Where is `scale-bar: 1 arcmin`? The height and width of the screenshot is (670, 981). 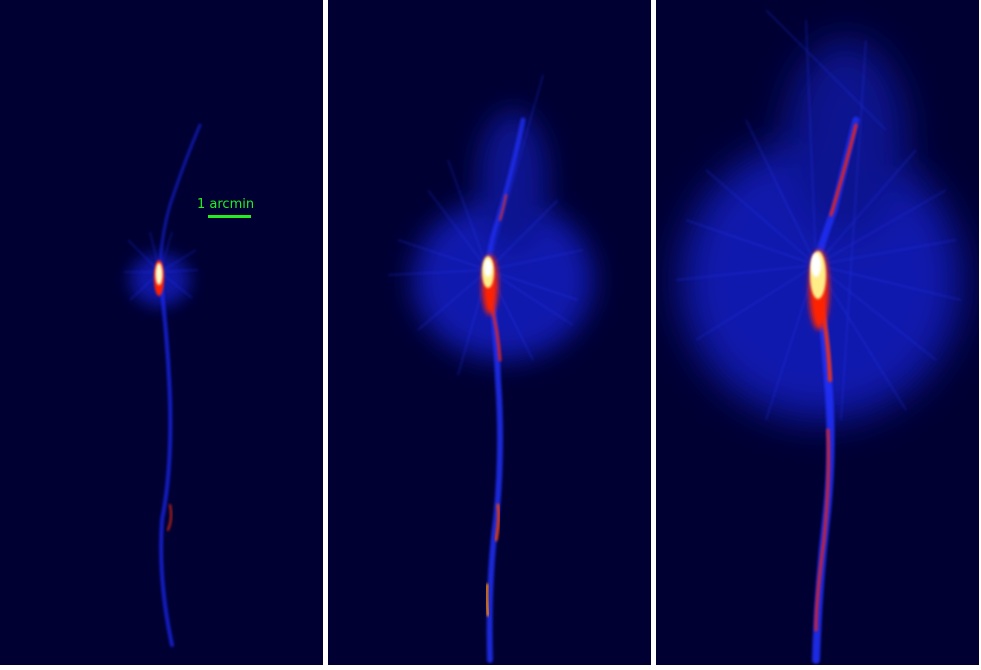 scale-bar: 1 arcmin is located at coordinates (232, 210).